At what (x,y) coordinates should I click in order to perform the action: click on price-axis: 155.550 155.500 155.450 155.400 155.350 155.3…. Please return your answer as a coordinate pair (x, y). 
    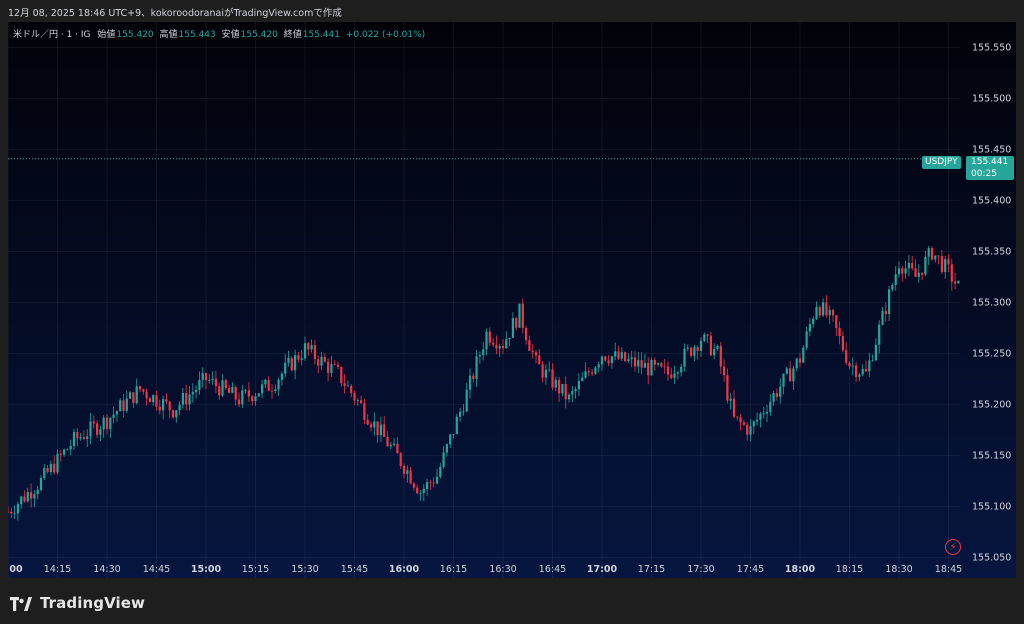
    Looking at the image, I should click on (988, 300).